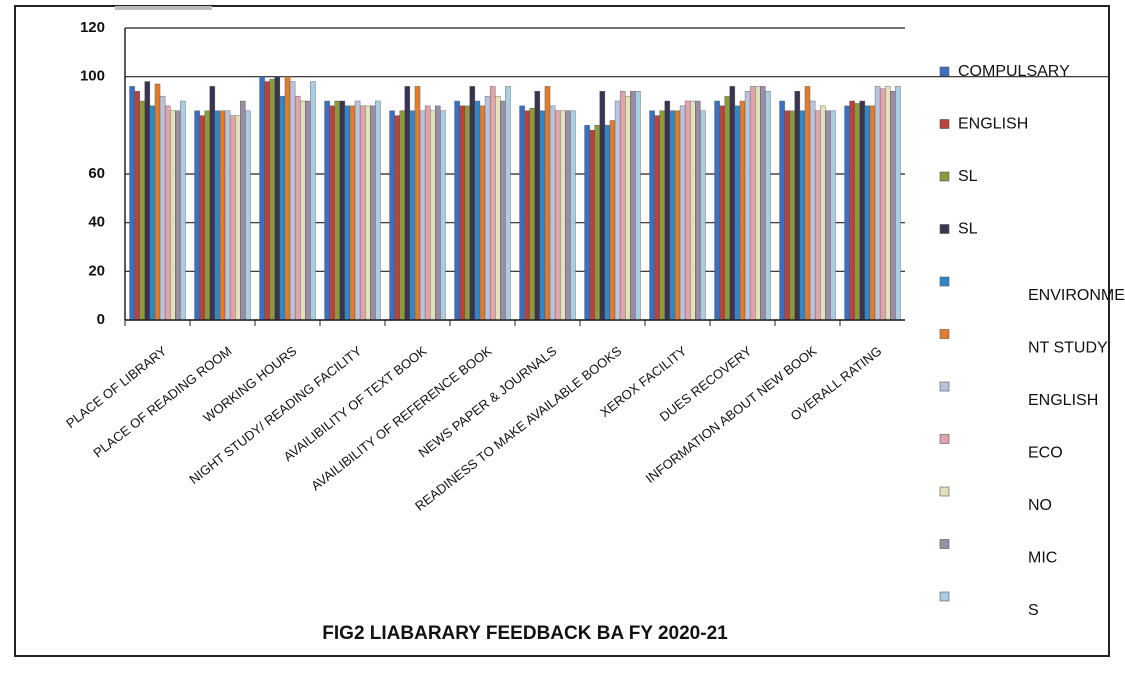 The height and width of the screenshot is (690, 1125). What do you see at coordinates (96, 270) in the screenshot?
I see `y-tick-label: 20` at bounding box center [96, 270].